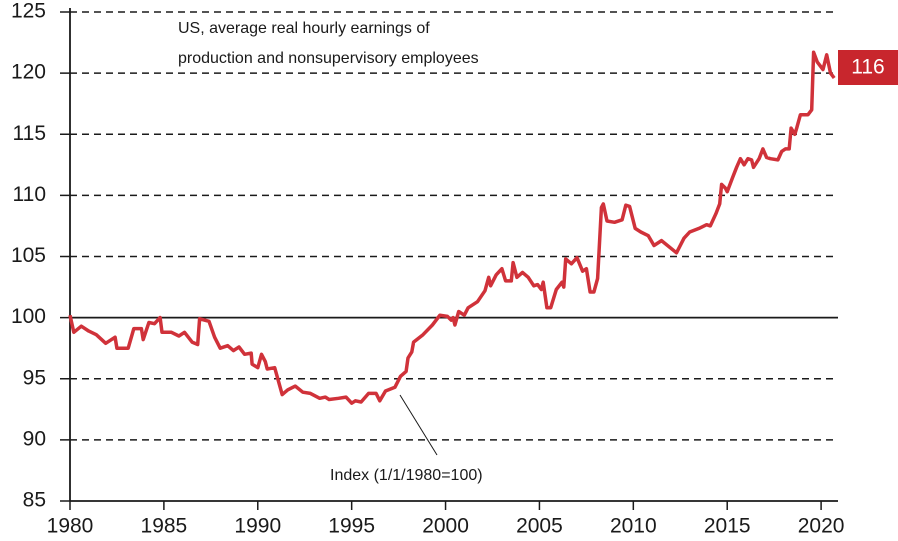 Image resolution: width=898 pixels, height=541 pixels. I want to click on x-tick-label: 2020, so click(821, 526).